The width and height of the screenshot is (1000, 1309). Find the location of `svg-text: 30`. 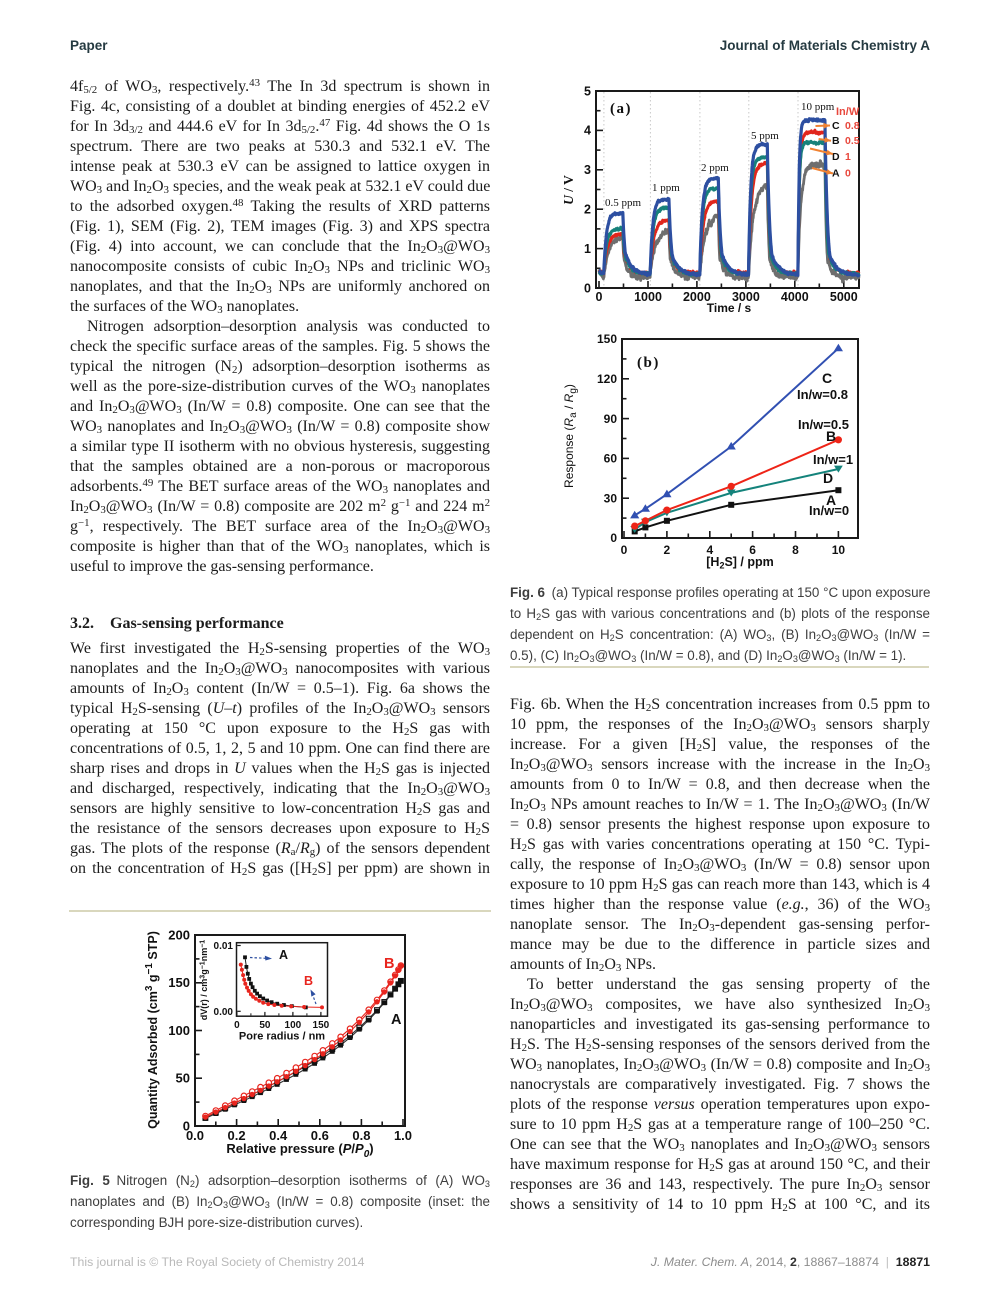

svg-text: 30 is located at coordinates (611, 498).